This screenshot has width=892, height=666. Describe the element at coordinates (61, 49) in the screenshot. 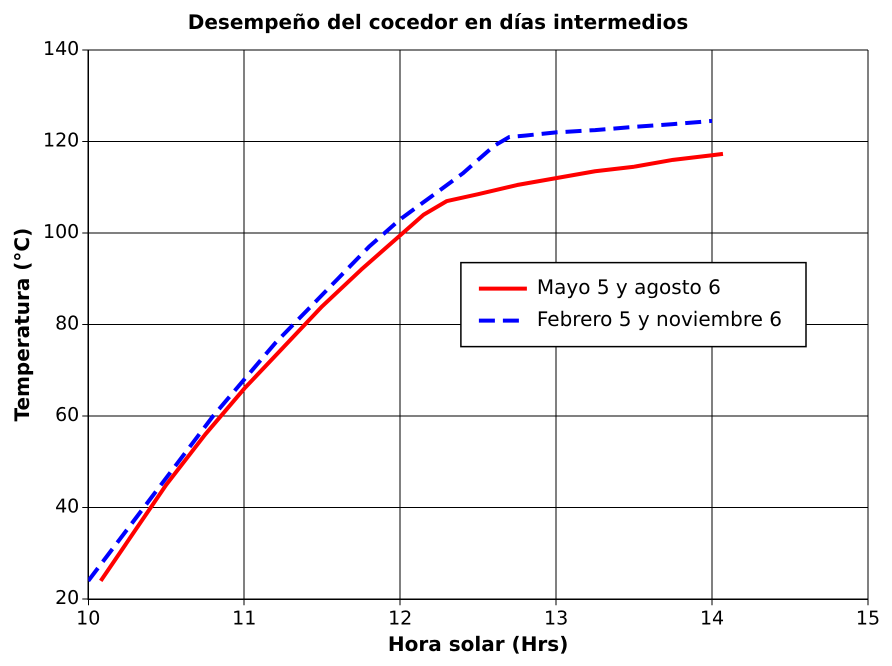

I see `y-tick-label: 140` at that location.